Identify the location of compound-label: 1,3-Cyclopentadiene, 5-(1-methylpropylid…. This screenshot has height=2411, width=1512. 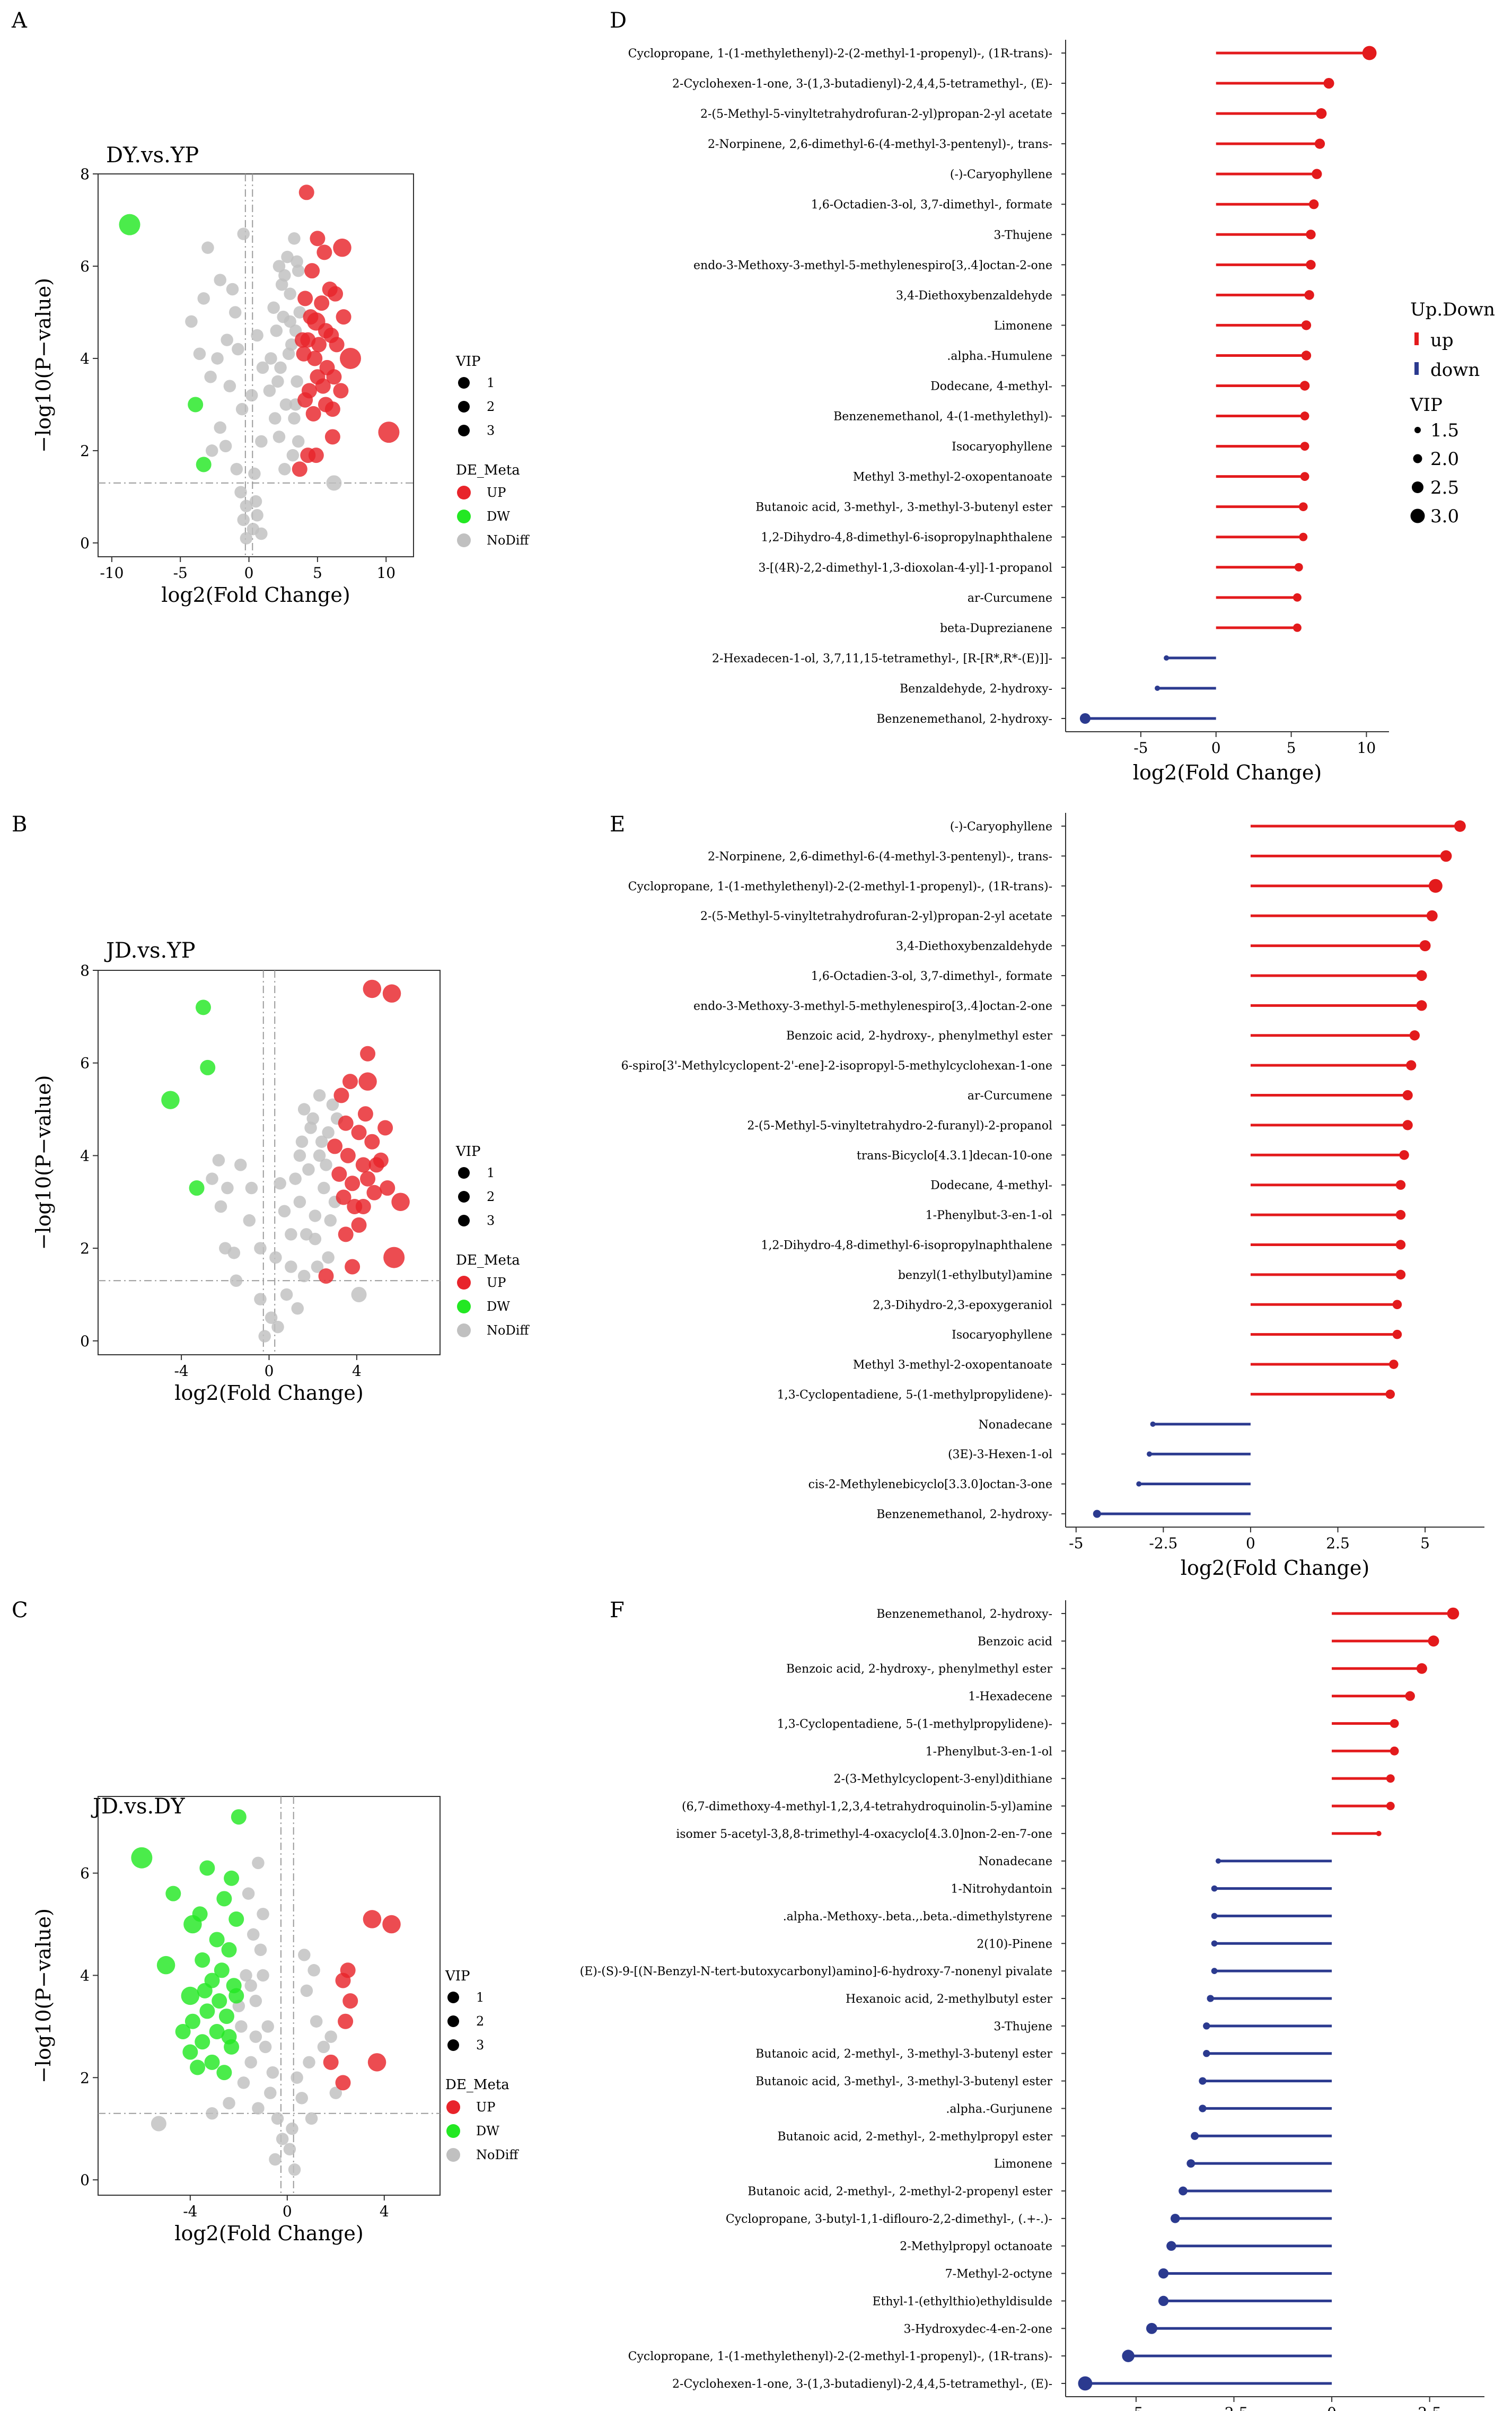
(915, 1395).